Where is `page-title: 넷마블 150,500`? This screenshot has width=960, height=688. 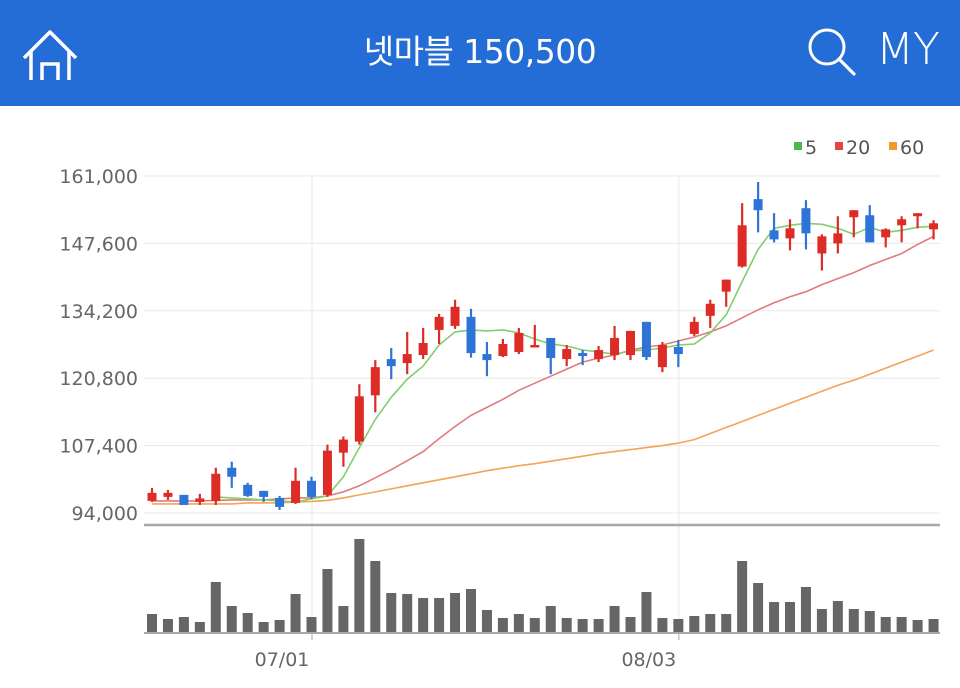
page-title: 넷마블 150,500 is located at coordinates (480, 51).